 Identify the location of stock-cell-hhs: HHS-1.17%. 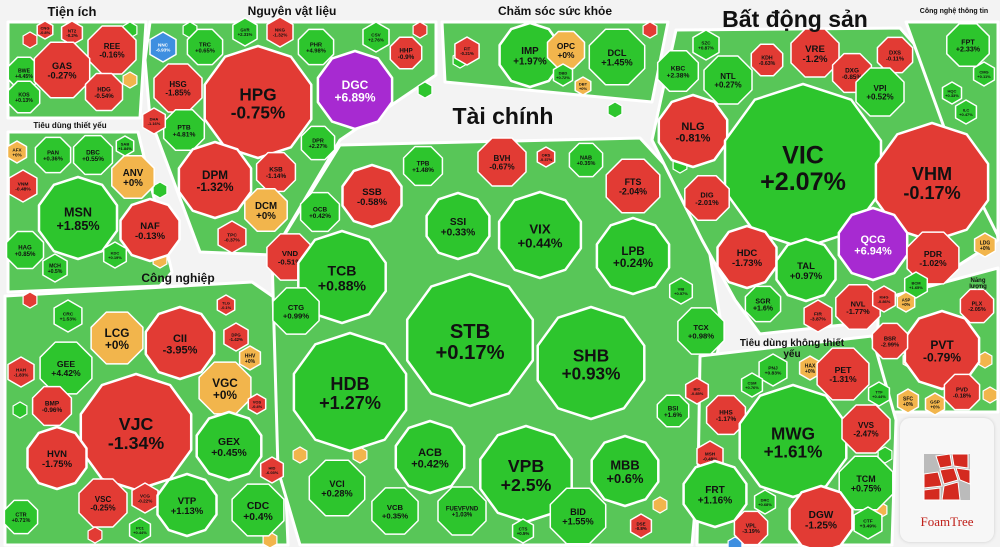
(726, 415).